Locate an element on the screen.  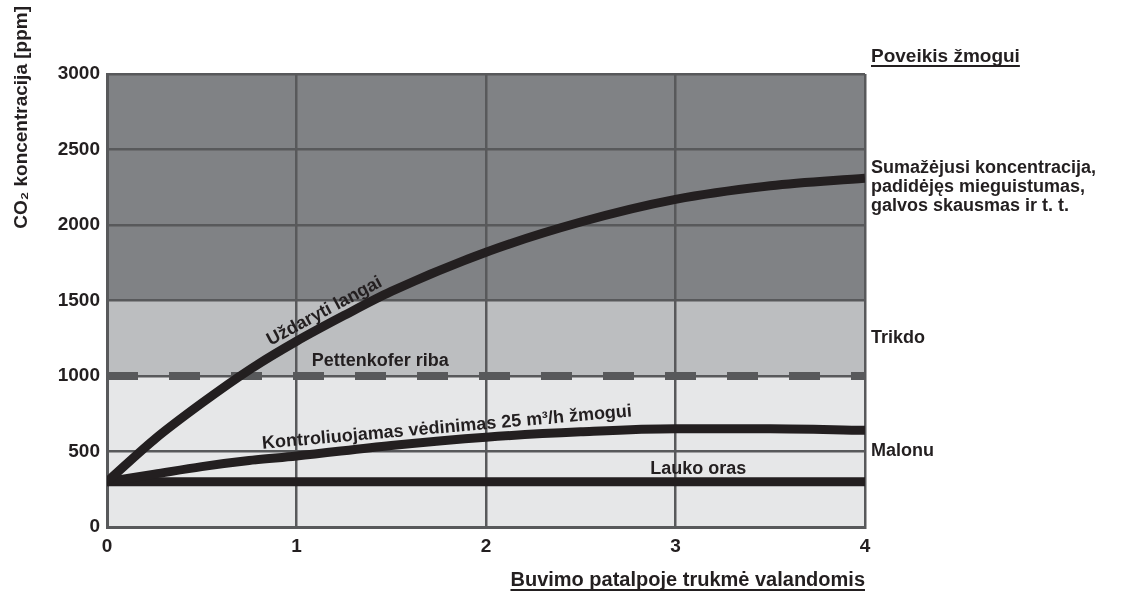
band-label: Trikdo is located at coordinates (898, 337).